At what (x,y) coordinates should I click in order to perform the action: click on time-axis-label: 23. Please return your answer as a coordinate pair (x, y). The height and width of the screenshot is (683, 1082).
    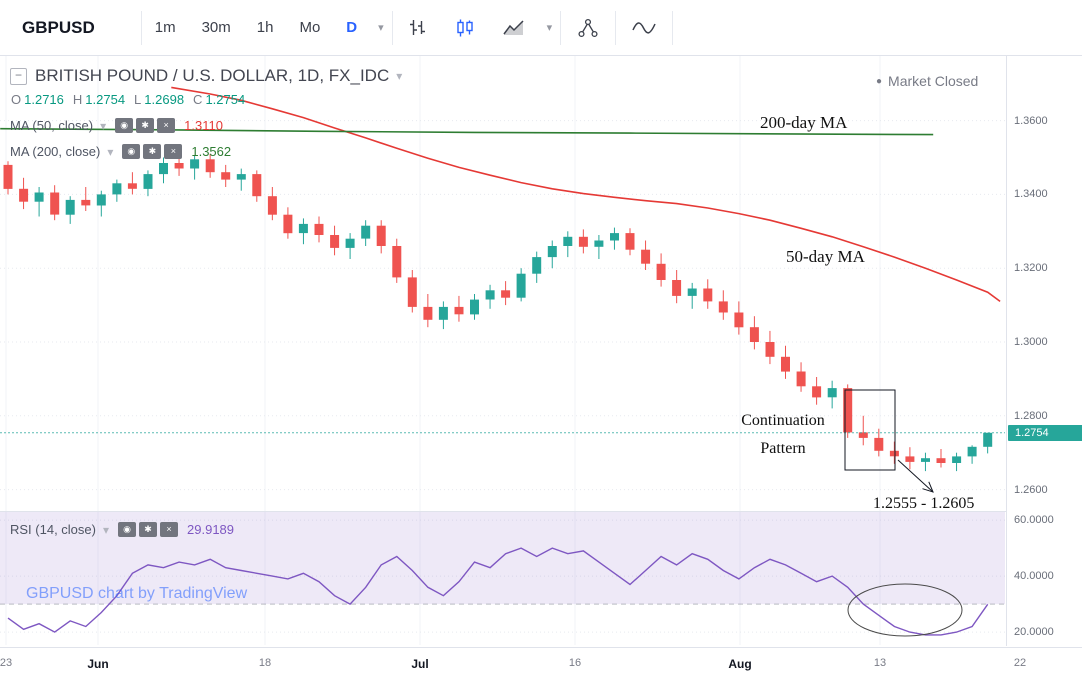
    Looking at the image, I should click on (6, 663).